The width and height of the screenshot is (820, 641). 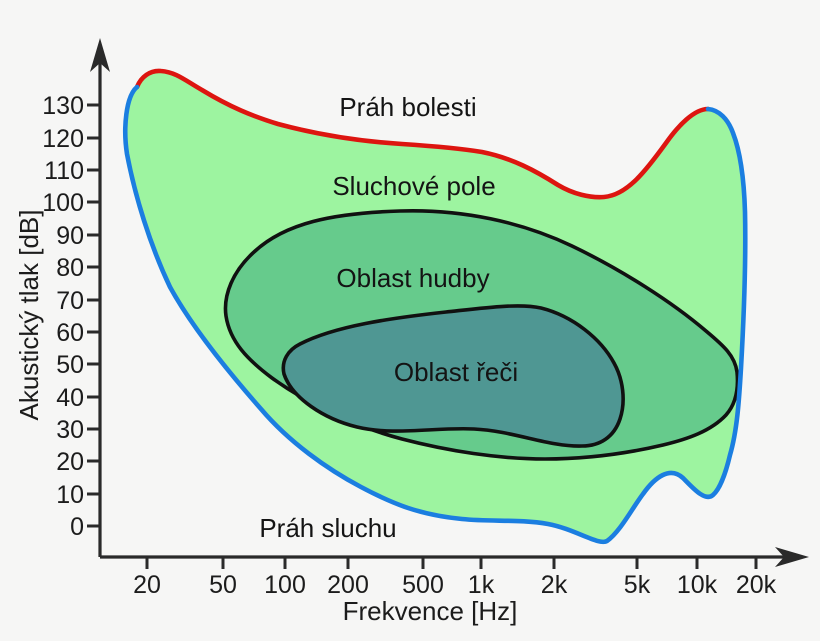 I want to click on y-tick-60: 60, so click(x=70, y=333).